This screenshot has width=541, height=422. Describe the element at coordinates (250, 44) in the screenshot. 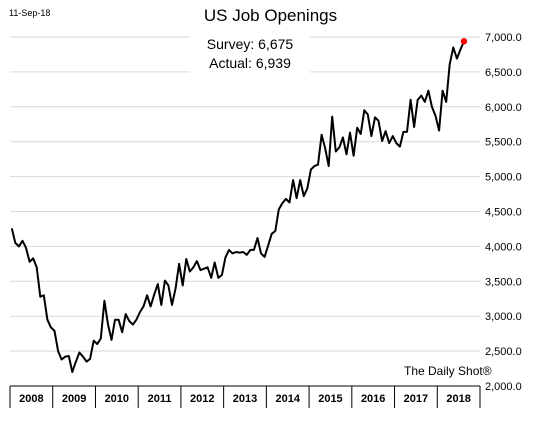

I see `survey-value: Survey: 6,675` at that location.